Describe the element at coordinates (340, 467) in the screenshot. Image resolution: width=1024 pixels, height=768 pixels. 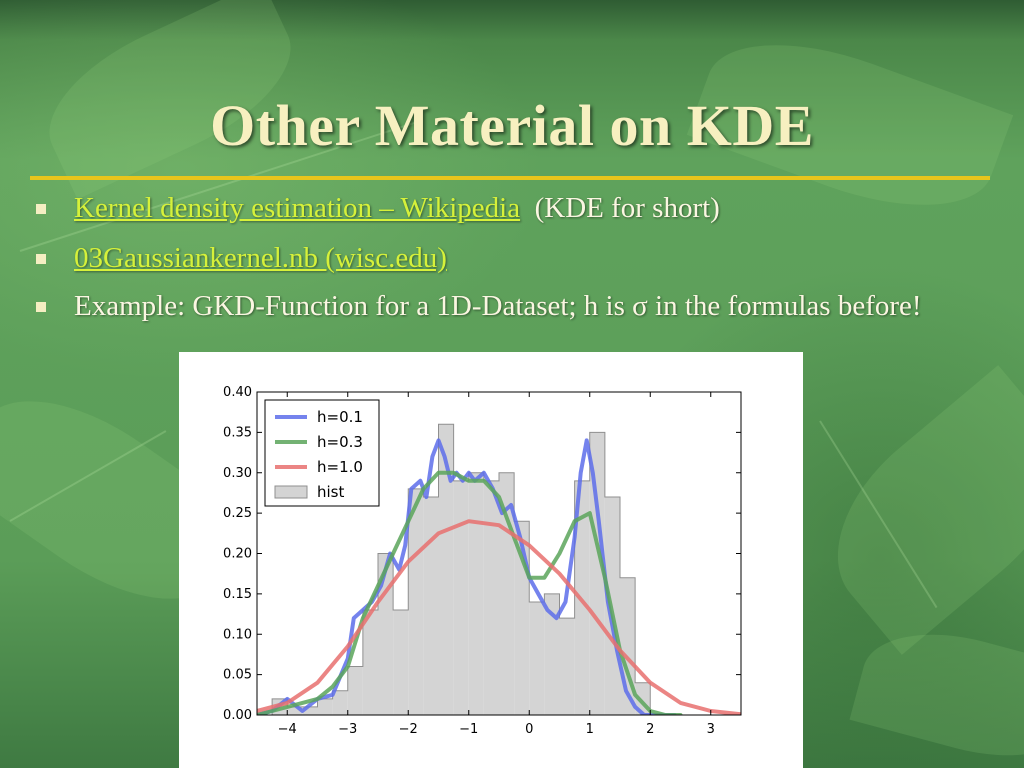
I see `legend-label: h=1.0` at that location.